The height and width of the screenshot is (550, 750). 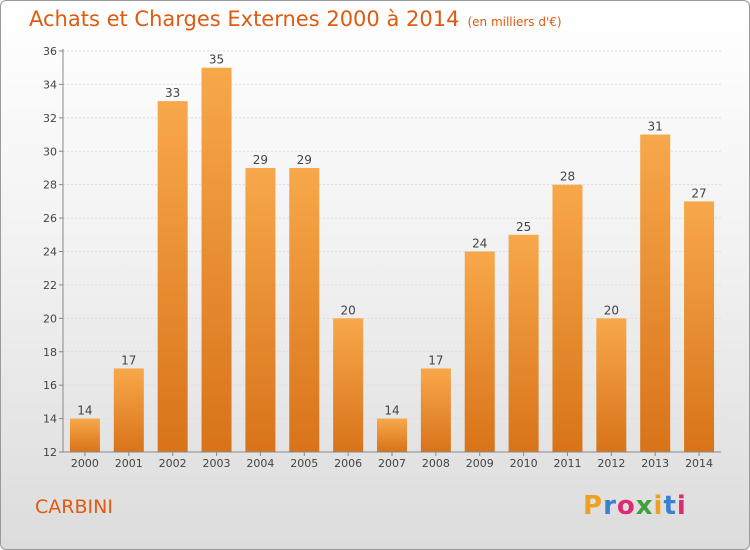 I want to click on x-tick-label: 2013, so click(x=655, y=463).